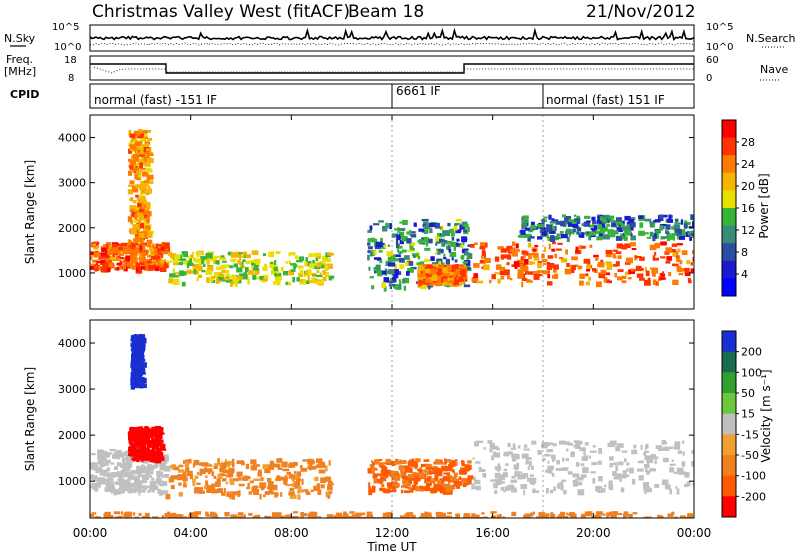 This screenshot has height=554, width=800. Describe the element at coordinates (221, 12) in the screenshot. I see `figure-title: Christmas Valley West (fitACF)` at that location.